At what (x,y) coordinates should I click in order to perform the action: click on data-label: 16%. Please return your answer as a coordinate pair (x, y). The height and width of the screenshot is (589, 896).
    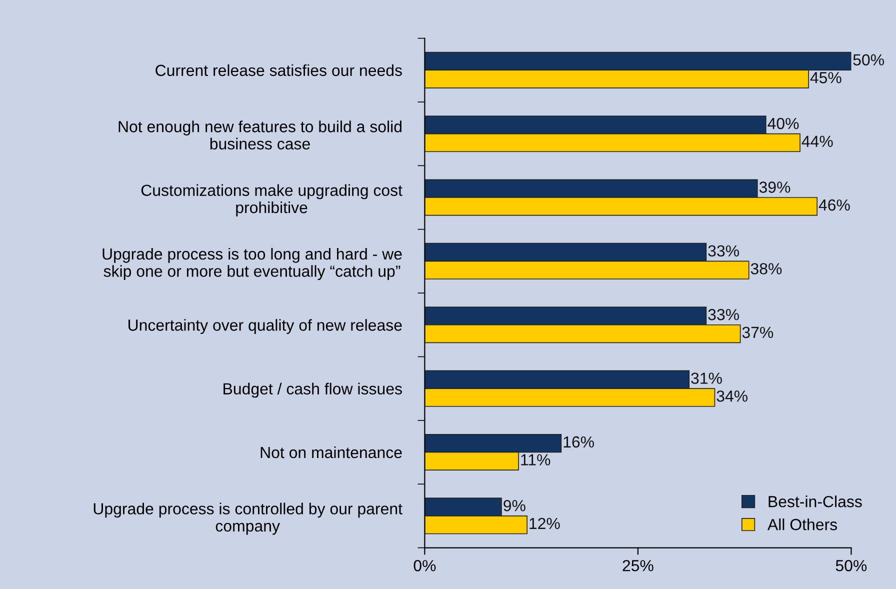
    Looking at the image, I should click on (579, 442).